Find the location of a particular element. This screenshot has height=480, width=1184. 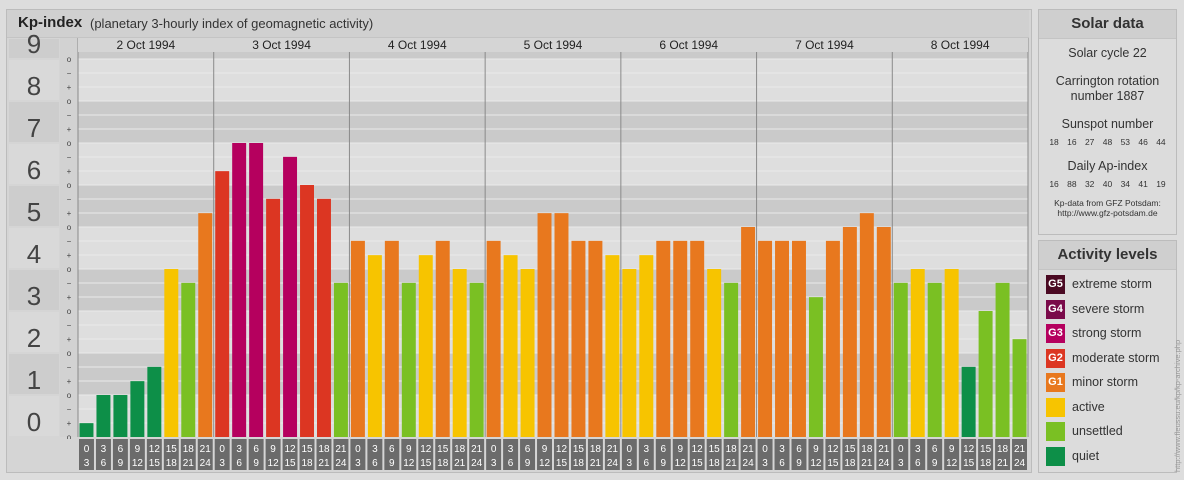

legend-label: active is located at coordinates (1088, 406).